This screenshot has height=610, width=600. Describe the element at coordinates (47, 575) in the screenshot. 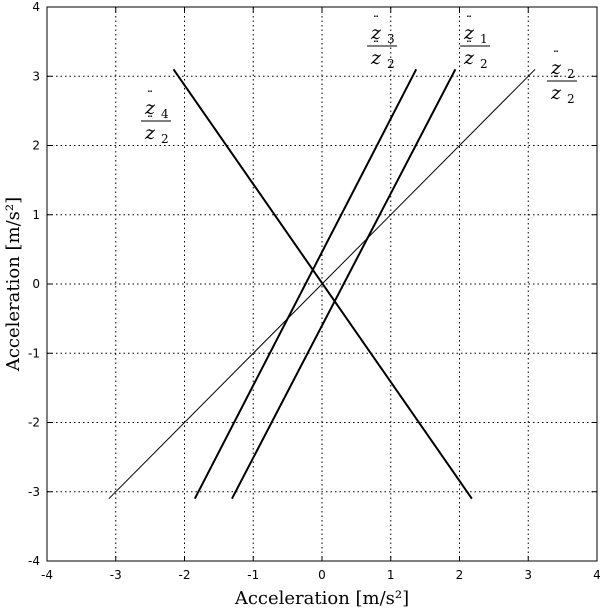

I see `x-tick-label: -4` at that location.